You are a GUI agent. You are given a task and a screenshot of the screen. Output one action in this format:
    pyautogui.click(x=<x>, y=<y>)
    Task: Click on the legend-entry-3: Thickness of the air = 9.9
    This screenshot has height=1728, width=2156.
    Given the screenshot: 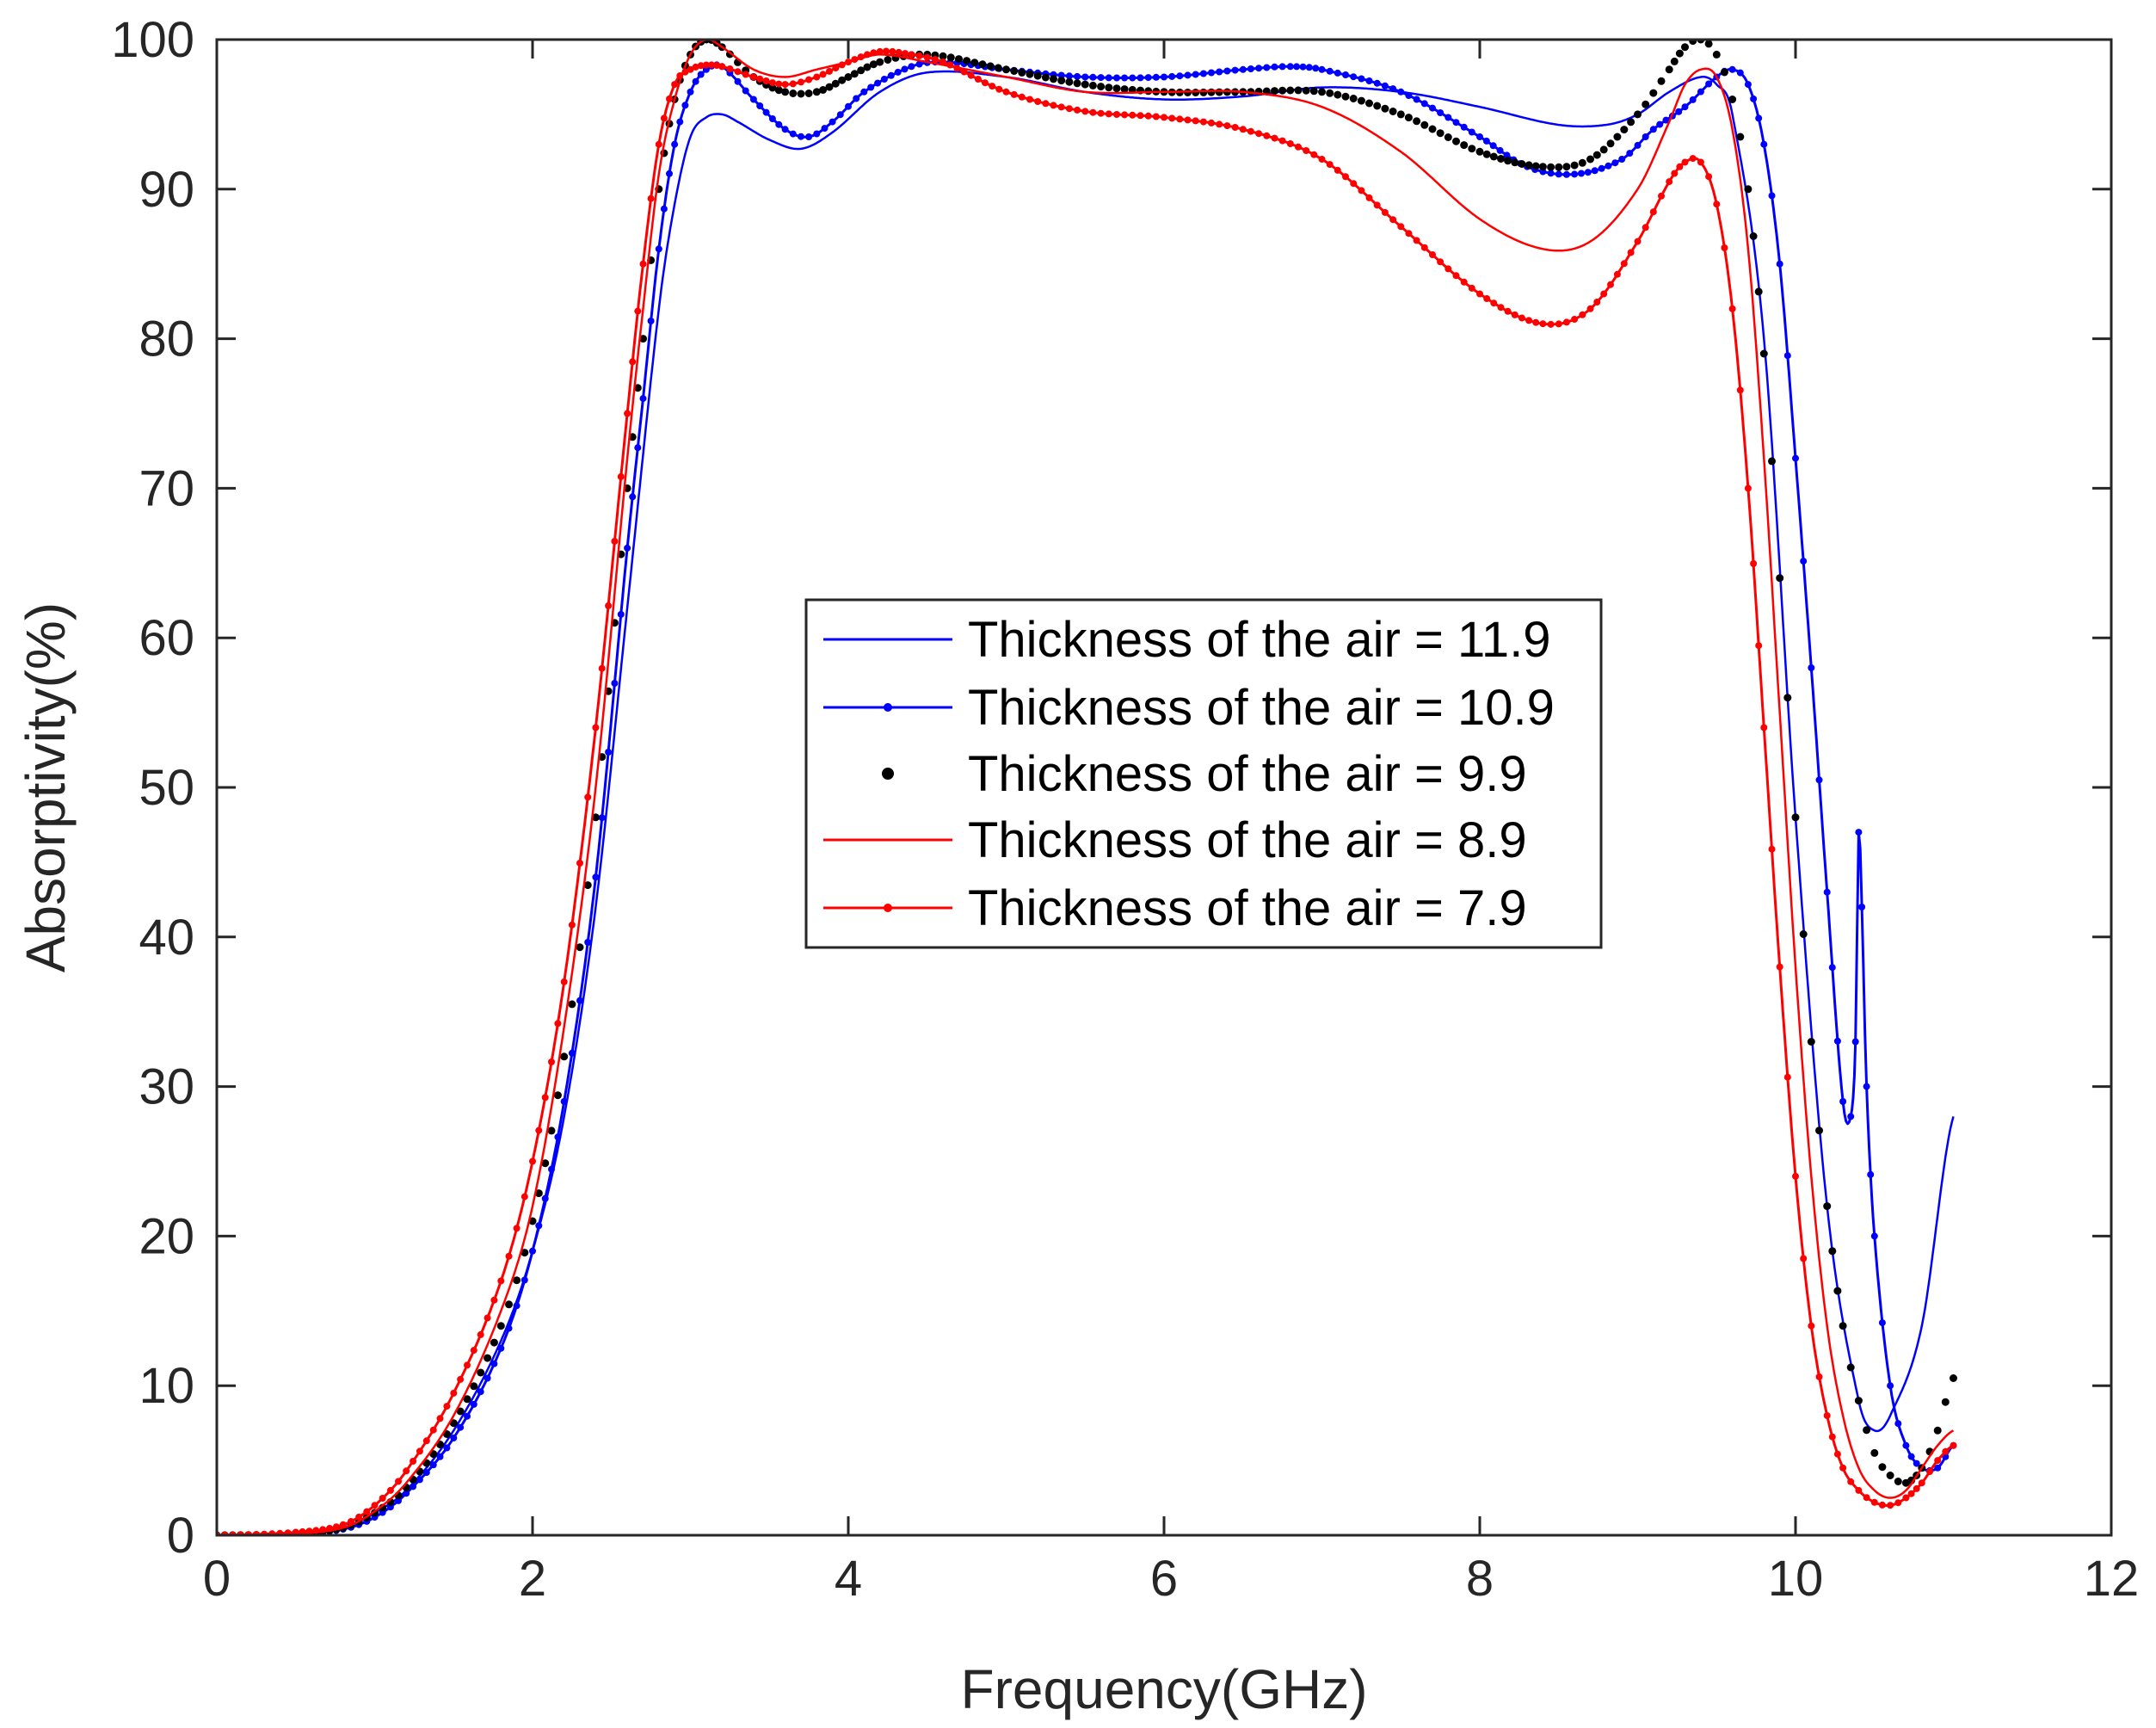 What is the action you would take?
    pyautogui.click(x=1204, y=774)
    